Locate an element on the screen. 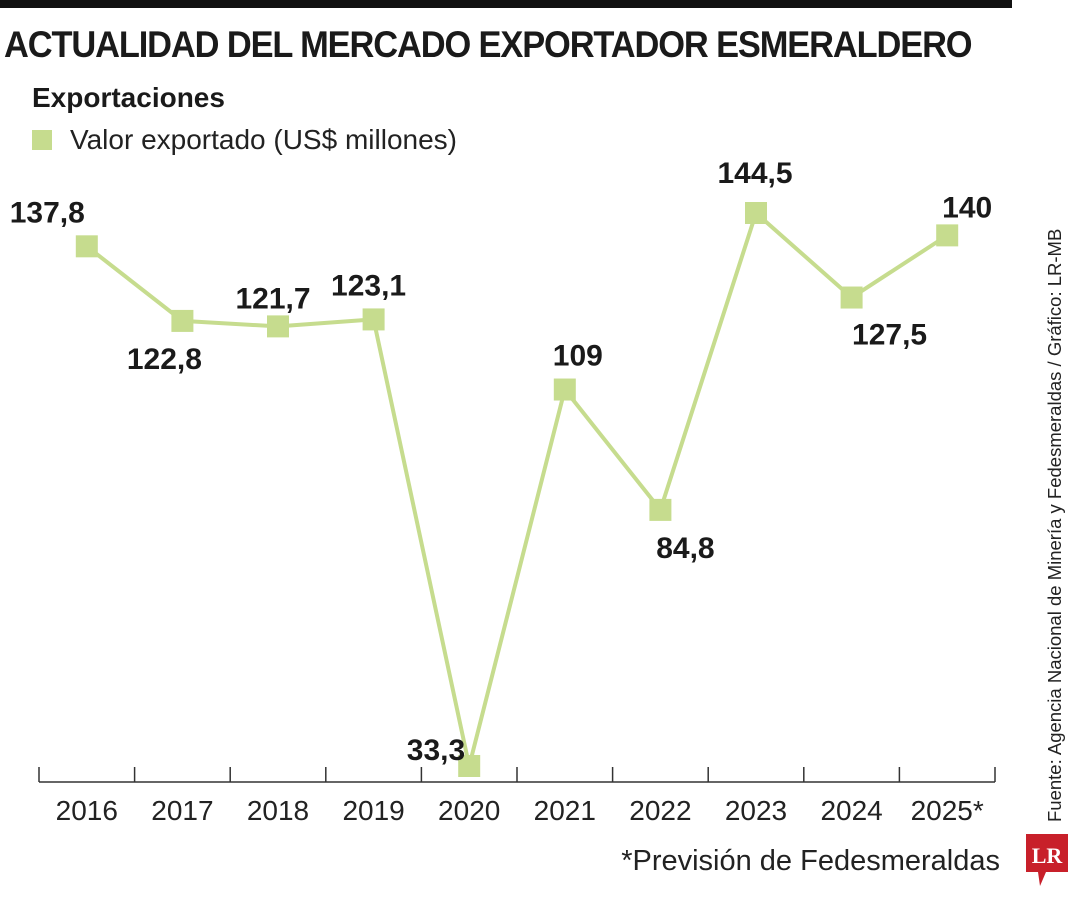 Image resolution: width=1080 pixels, height=900 pixels. legend-swatch is located at coordinates (42, 140).